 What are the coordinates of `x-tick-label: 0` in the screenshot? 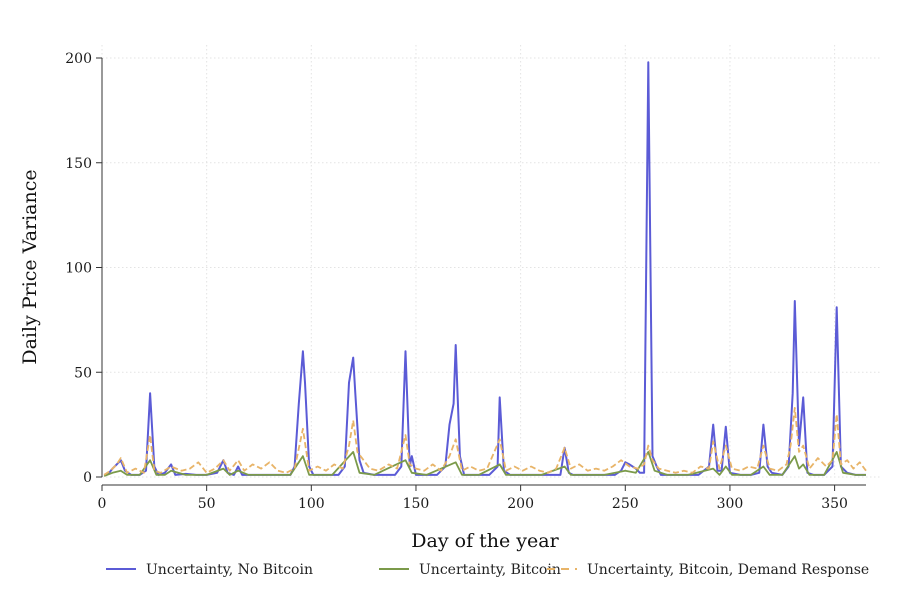 It's located at (102, 504).